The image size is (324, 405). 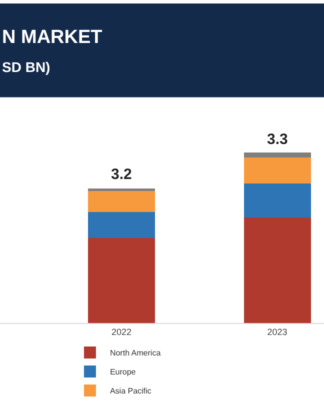 What do you see at coordinates (277, 139) in the screenshot?
I see `annotation: 3.3` at bounding box center [277, 139].